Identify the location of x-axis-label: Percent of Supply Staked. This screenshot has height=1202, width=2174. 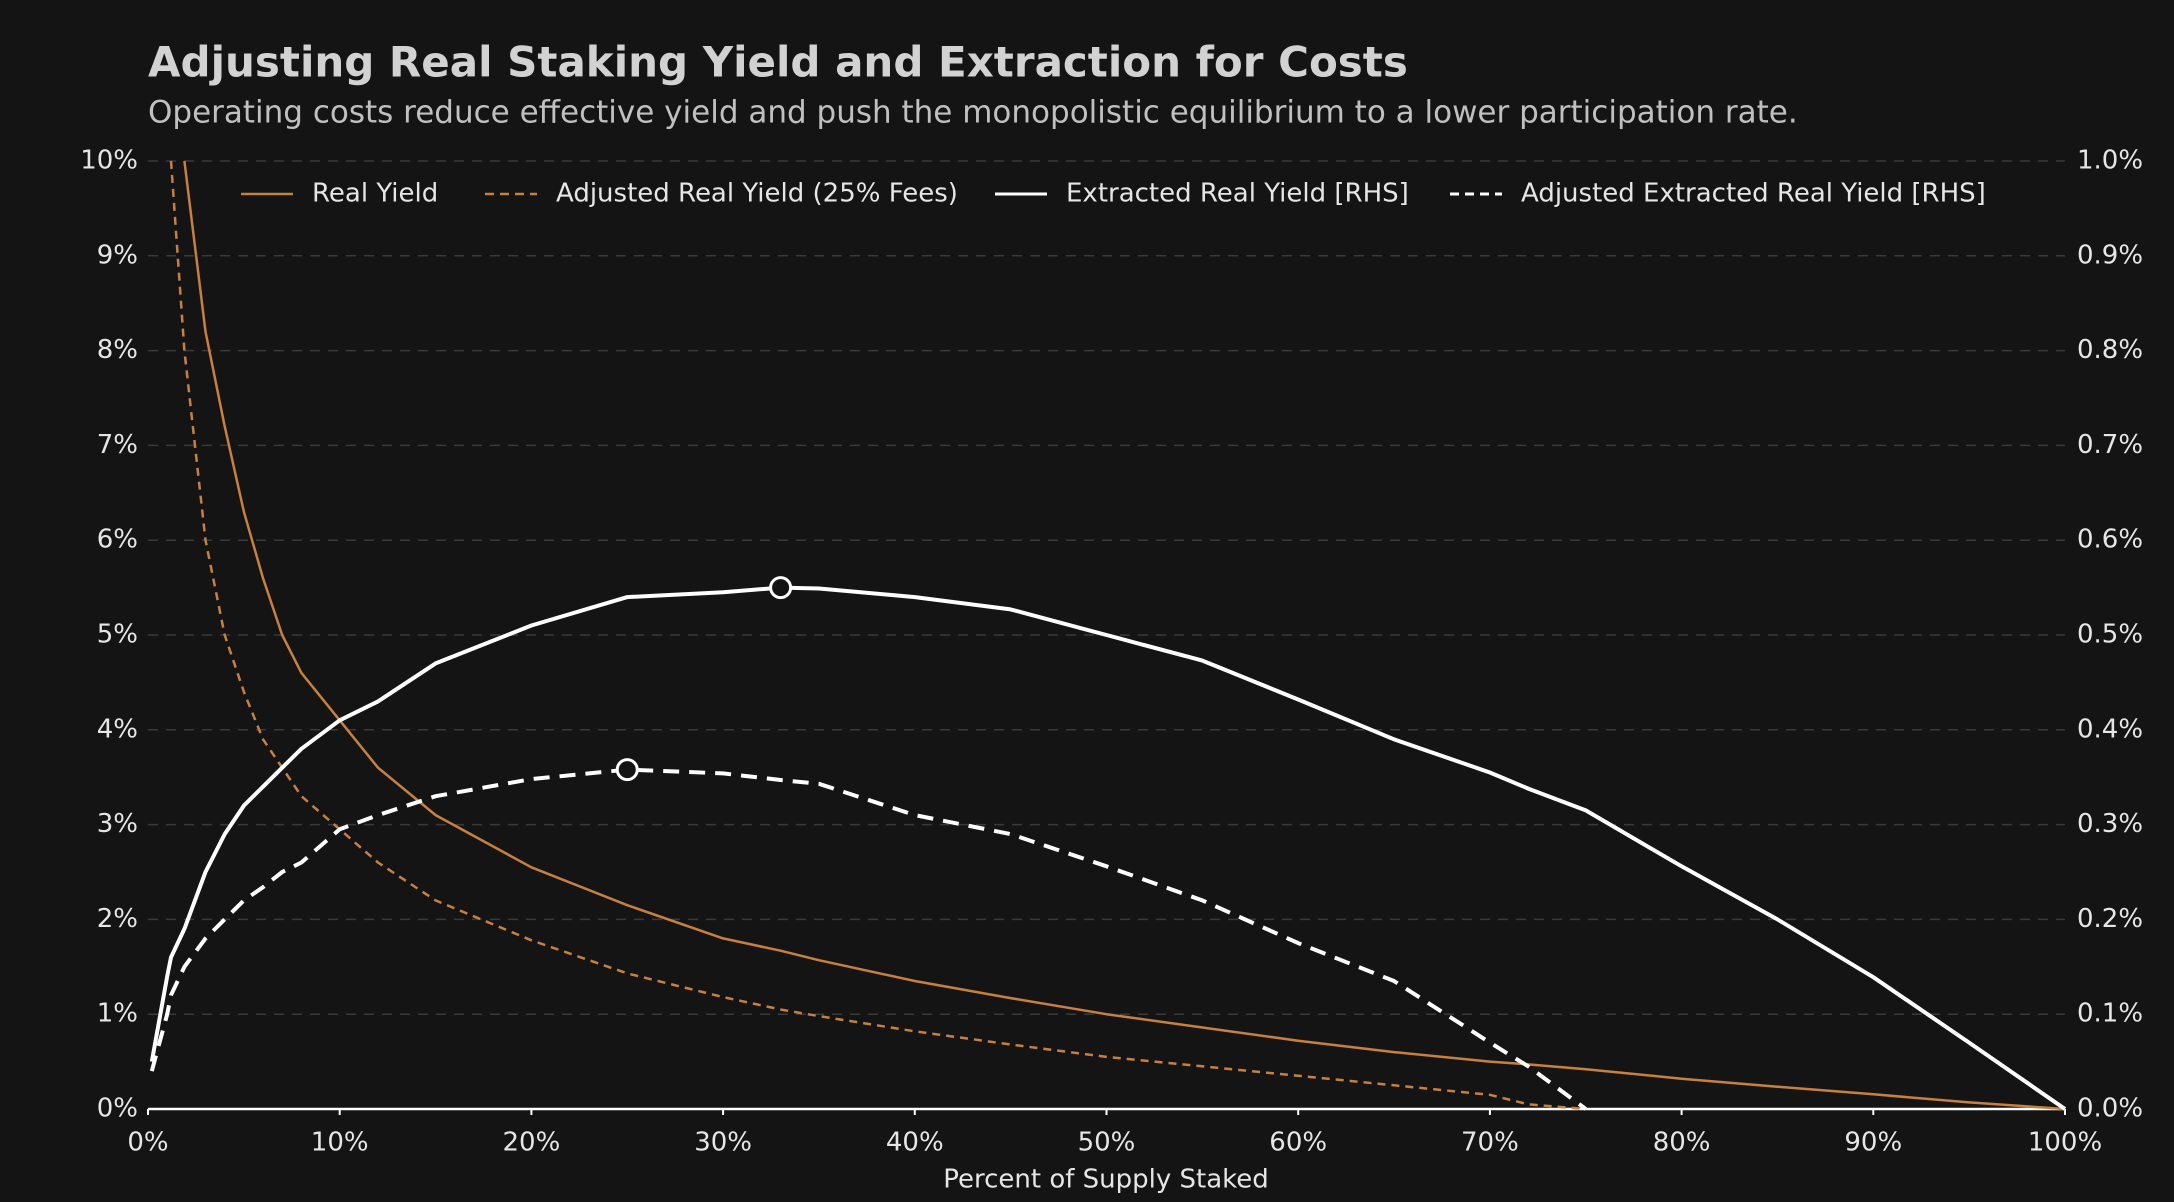
(1106, 1180).